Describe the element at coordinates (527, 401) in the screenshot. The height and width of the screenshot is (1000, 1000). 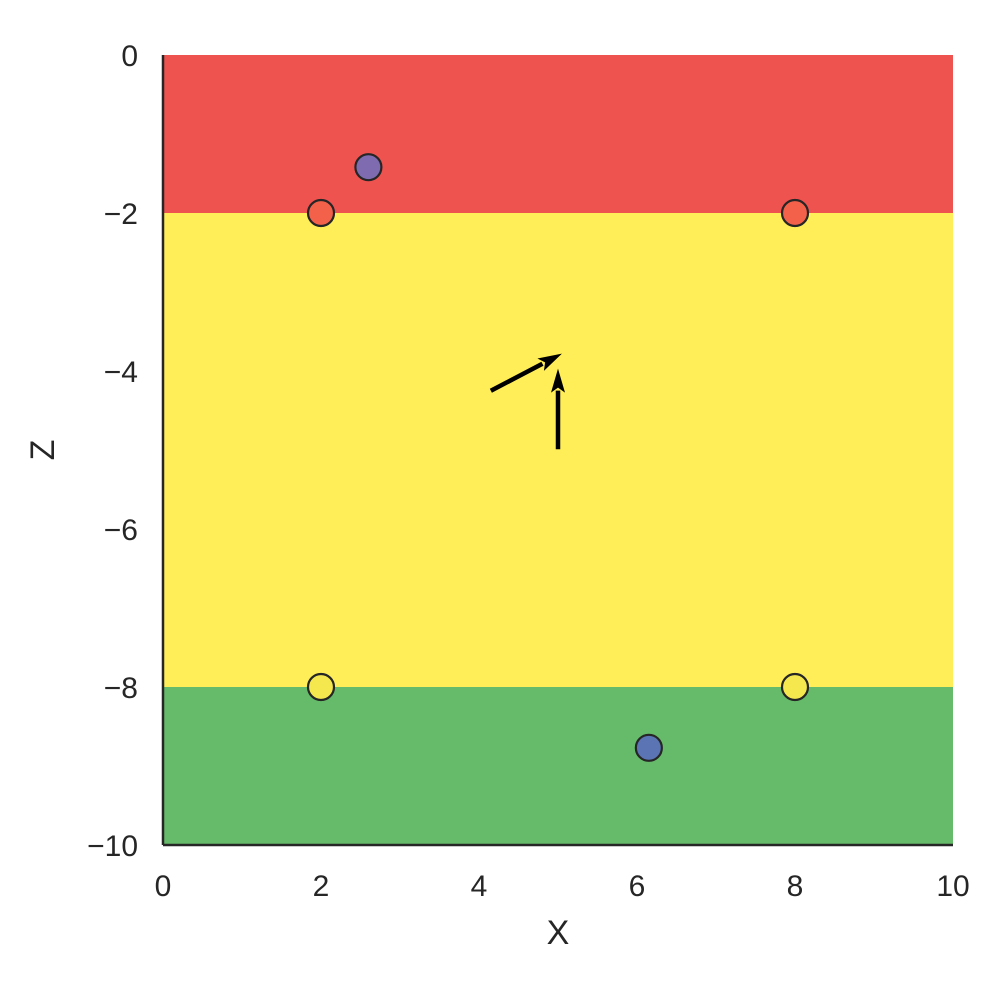
I see `arrows-layer` at that location.